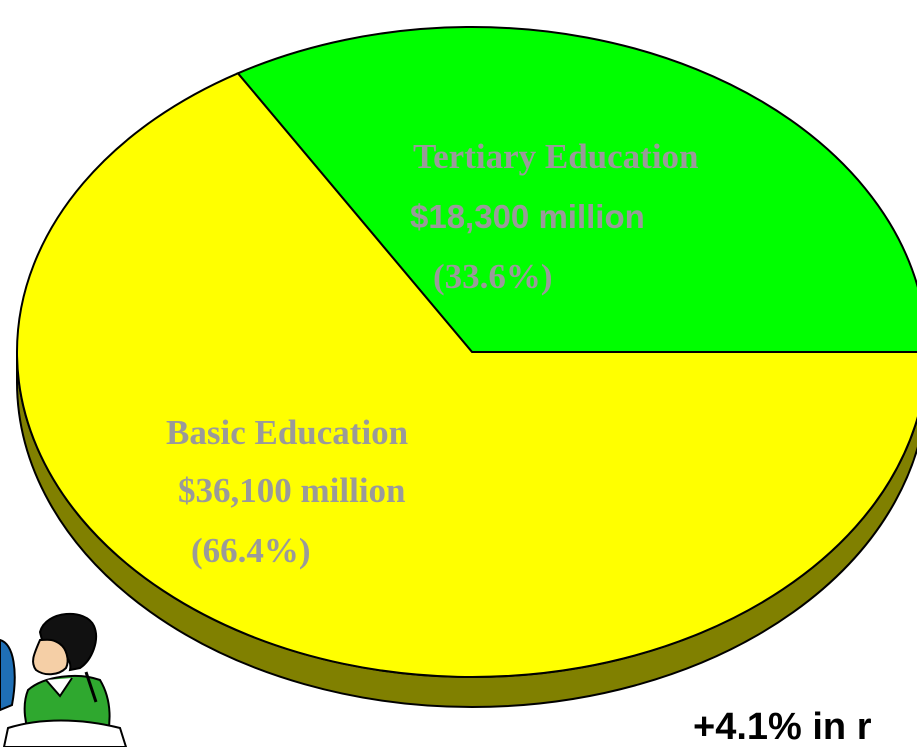 Image resolution: width=917 pixels, height=749 pixels. I want to click on tertiary-amount: $18,300 million, so click(527, 216).